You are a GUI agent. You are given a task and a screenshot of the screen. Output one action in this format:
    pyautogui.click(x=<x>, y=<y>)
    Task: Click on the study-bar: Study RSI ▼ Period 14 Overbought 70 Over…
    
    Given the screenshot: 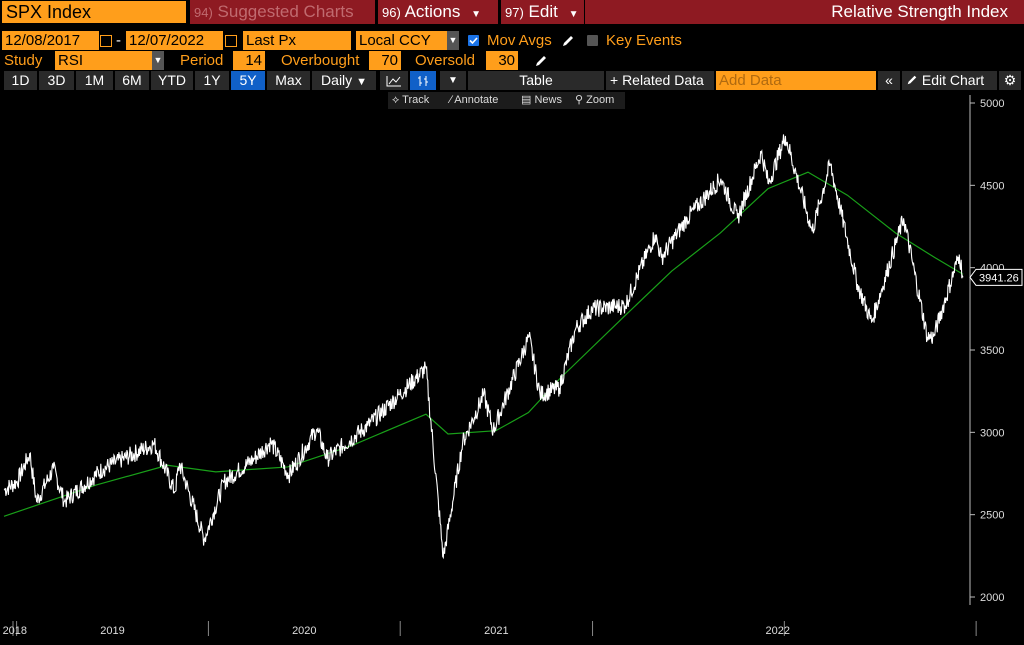 What is the action you would take?
    pyautogui.click(x=512, y=61)
    